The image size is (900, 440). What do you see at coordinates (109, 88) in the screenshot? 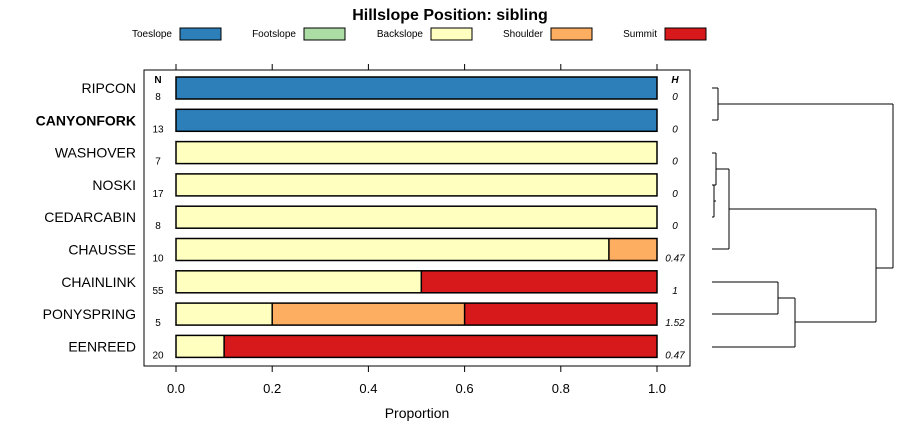
I see `row-label: RIPCON` at bounding box center [109, 88].